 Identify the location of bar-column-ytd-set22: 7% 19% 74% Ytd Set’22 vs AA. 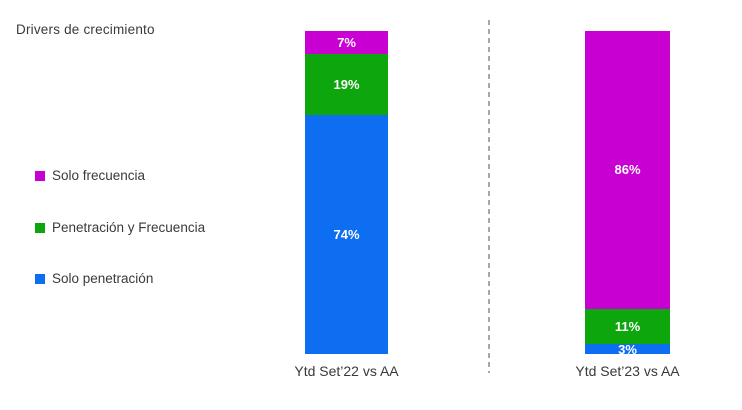
(346, 205).